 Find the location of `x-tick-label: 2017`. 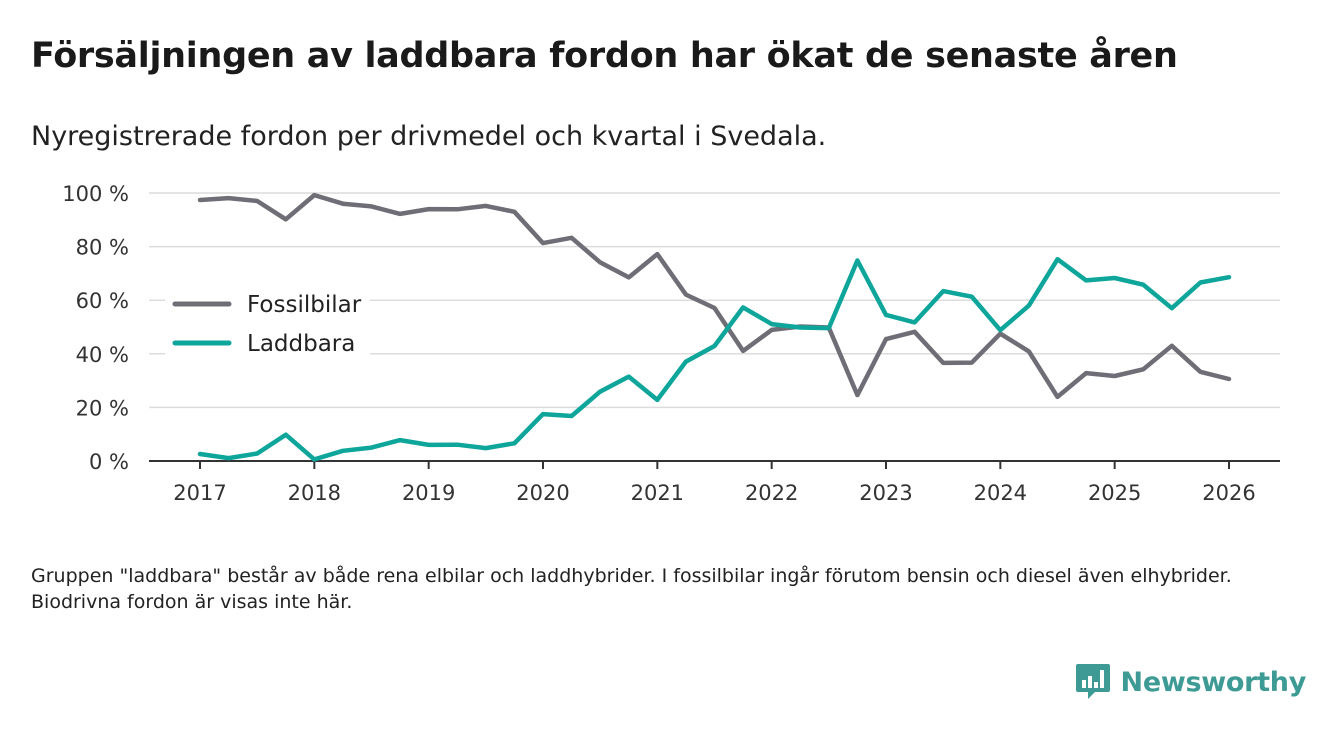

x-tick-label: 2017 is located at coordinates (199, 493).